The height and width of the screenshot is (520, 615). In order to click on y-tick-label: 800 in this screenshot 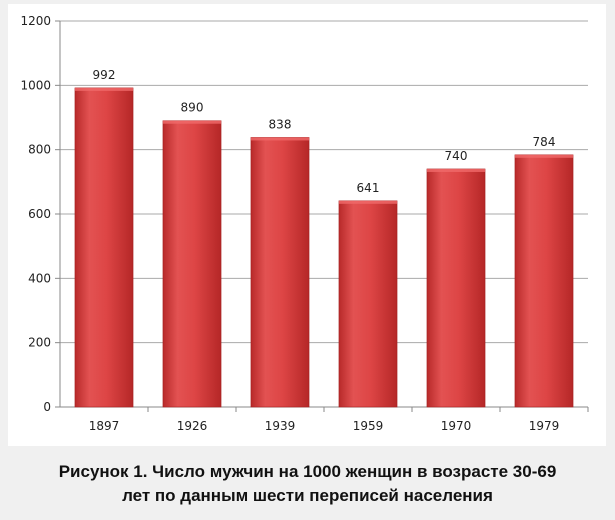, I will do `click(39, 150)`.